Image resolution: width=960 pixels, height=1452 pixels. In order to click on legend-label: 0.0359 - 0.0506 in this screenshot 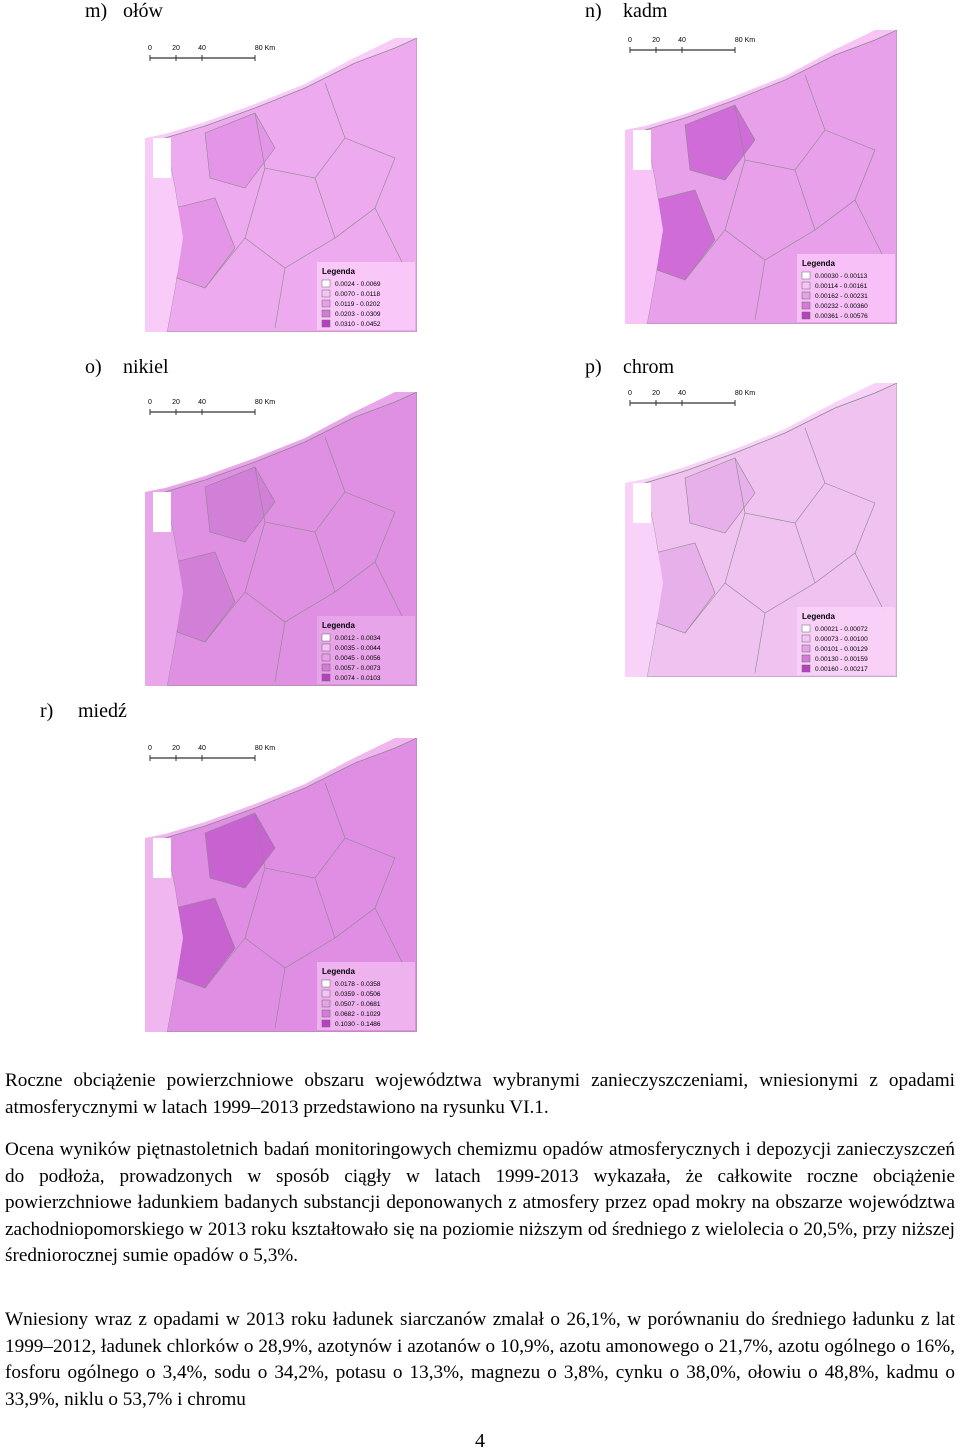, I will do `click(358, 994)`.